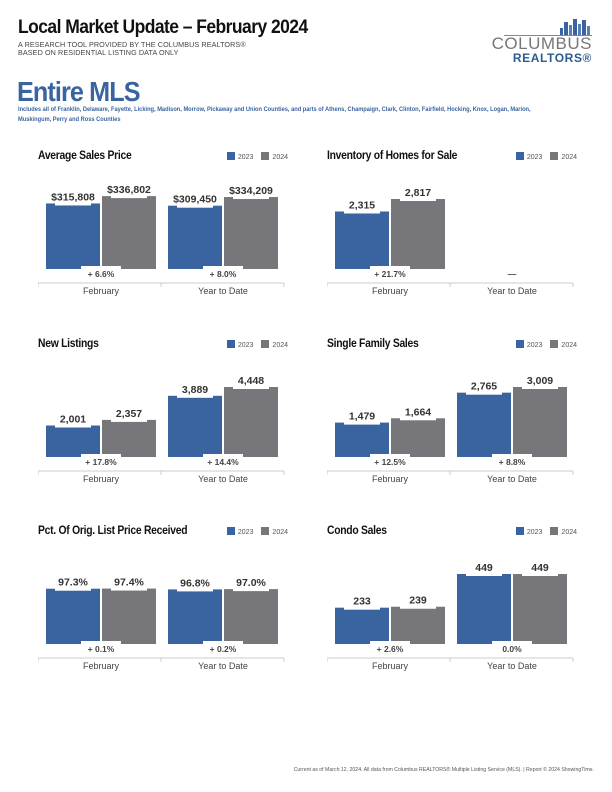 This screenshot has height=792, width=612. What do you see at coordinates (98, 52) in the screenshot?
I see `report-subtitle-line2: BASED ON RESIDENTIAL LISTING DATA ONLY` at bounding box center [98, 52].